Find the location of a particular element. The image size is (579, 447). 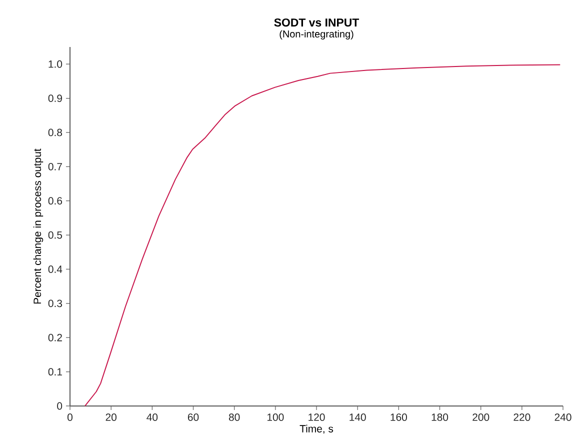

y-tick-label: 0.8 is located at coordinates (55, 132).